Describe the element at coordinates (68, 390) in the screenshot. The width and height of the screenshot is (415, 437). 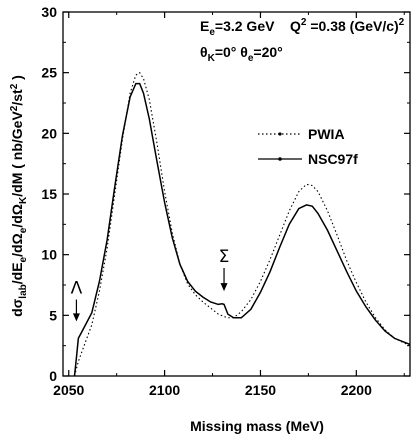
I see `x-tick-label: 2050` at that location.